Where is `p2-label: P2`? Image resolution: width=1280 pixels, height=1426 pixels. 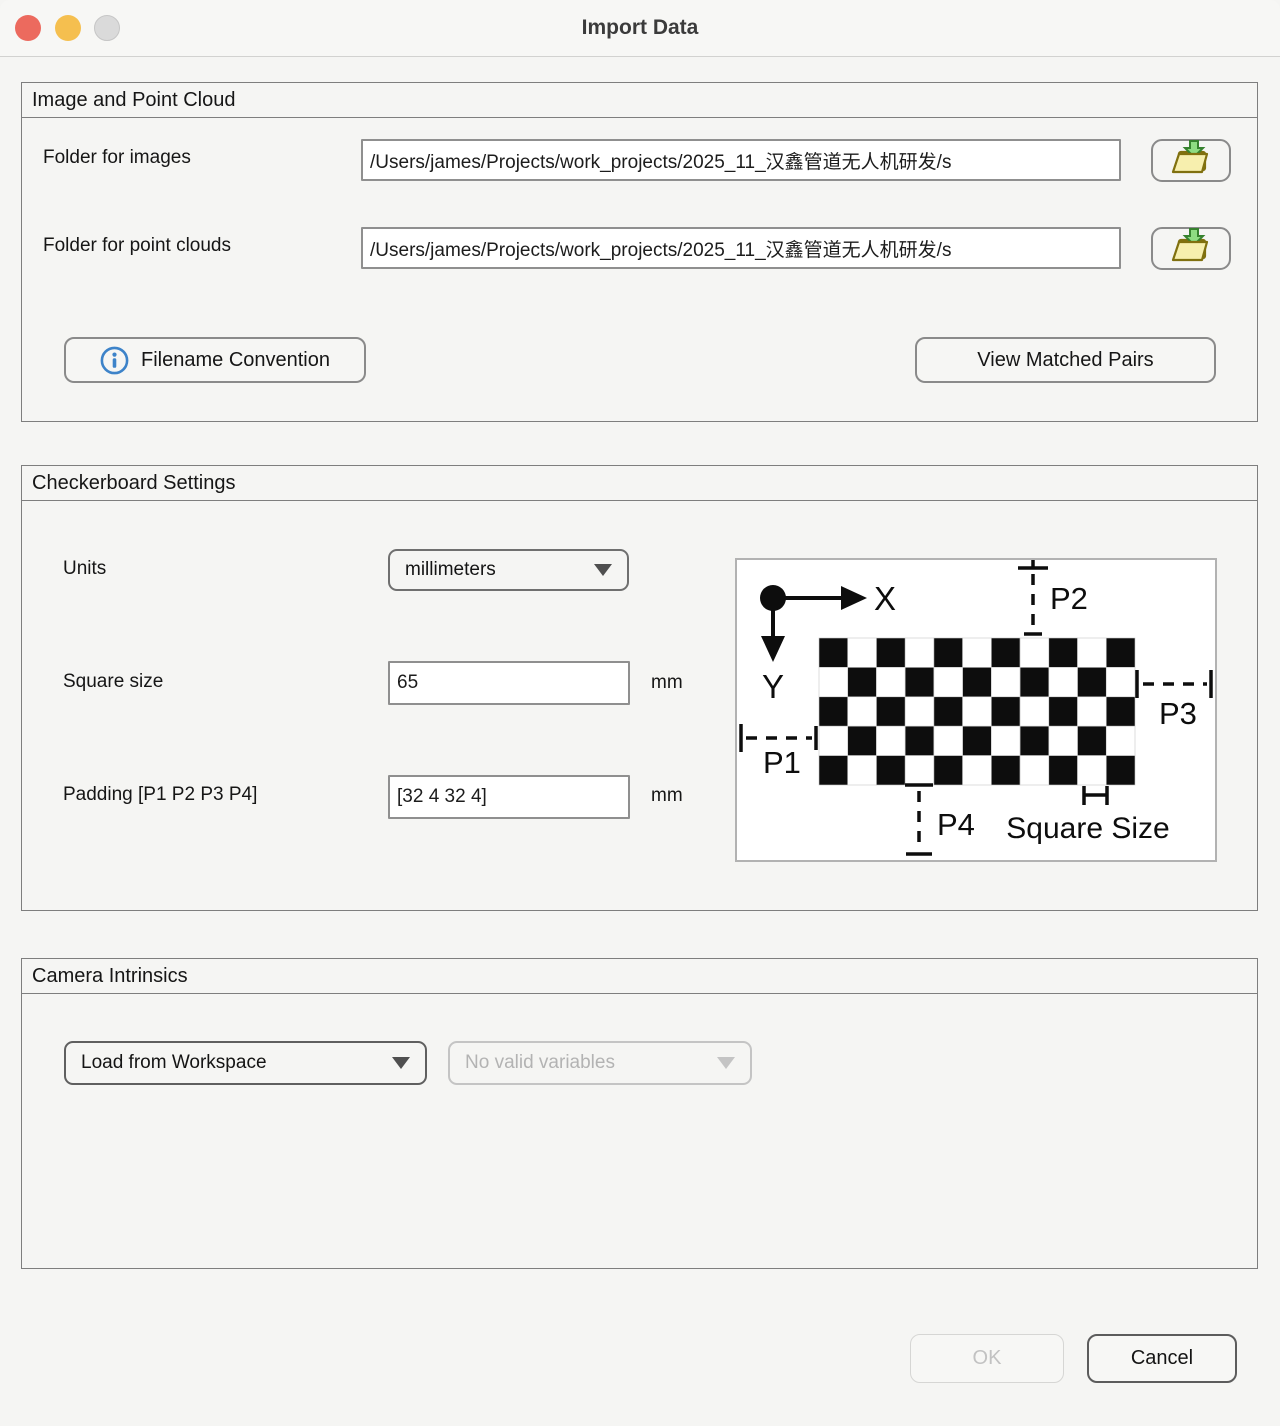 p2-label: P2 is located at coordinates (1069, 598).